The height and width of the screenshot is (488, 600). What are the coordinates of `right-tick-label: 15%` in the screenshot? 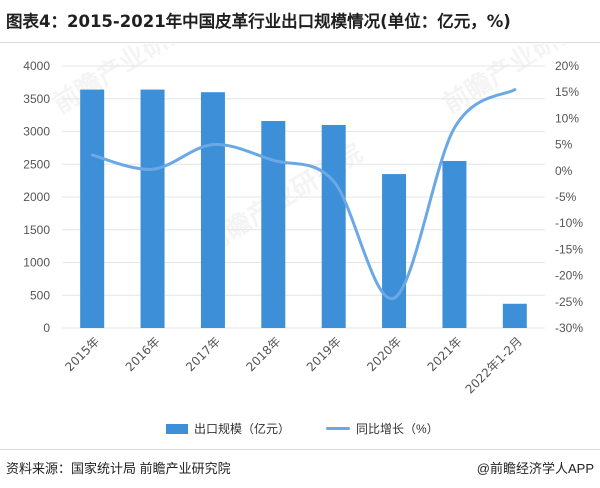 It's located at (567, 92).